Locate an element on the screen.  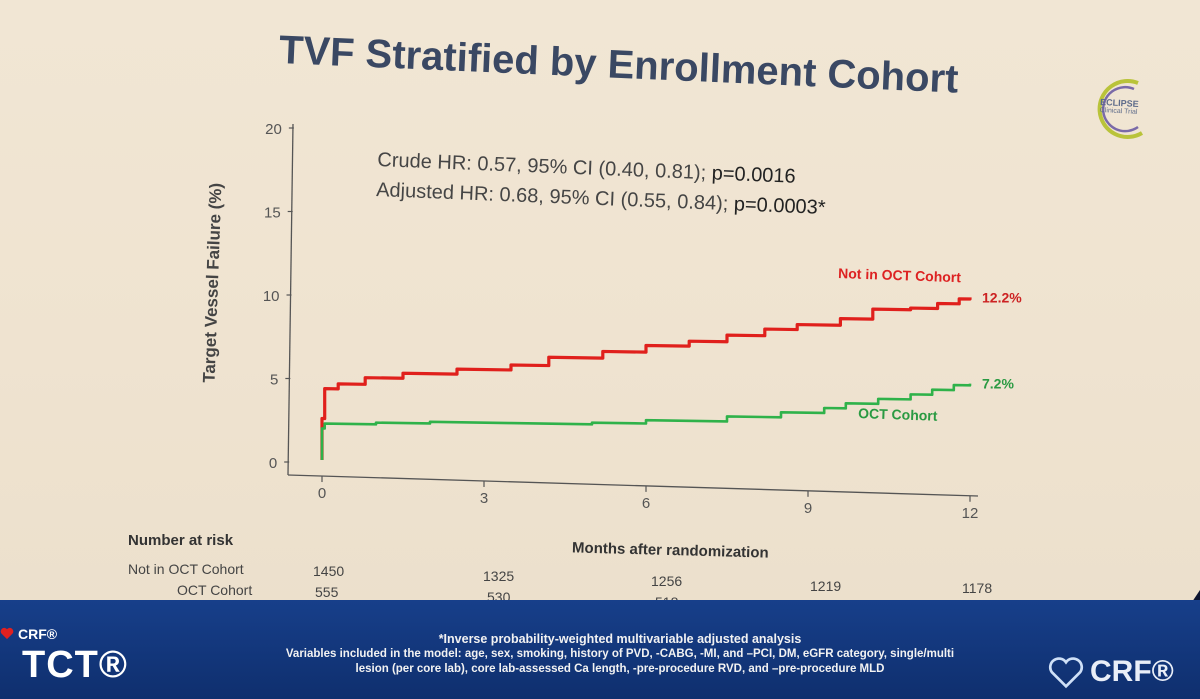
risk-value: 1178 is located at coordinates (977, 588).